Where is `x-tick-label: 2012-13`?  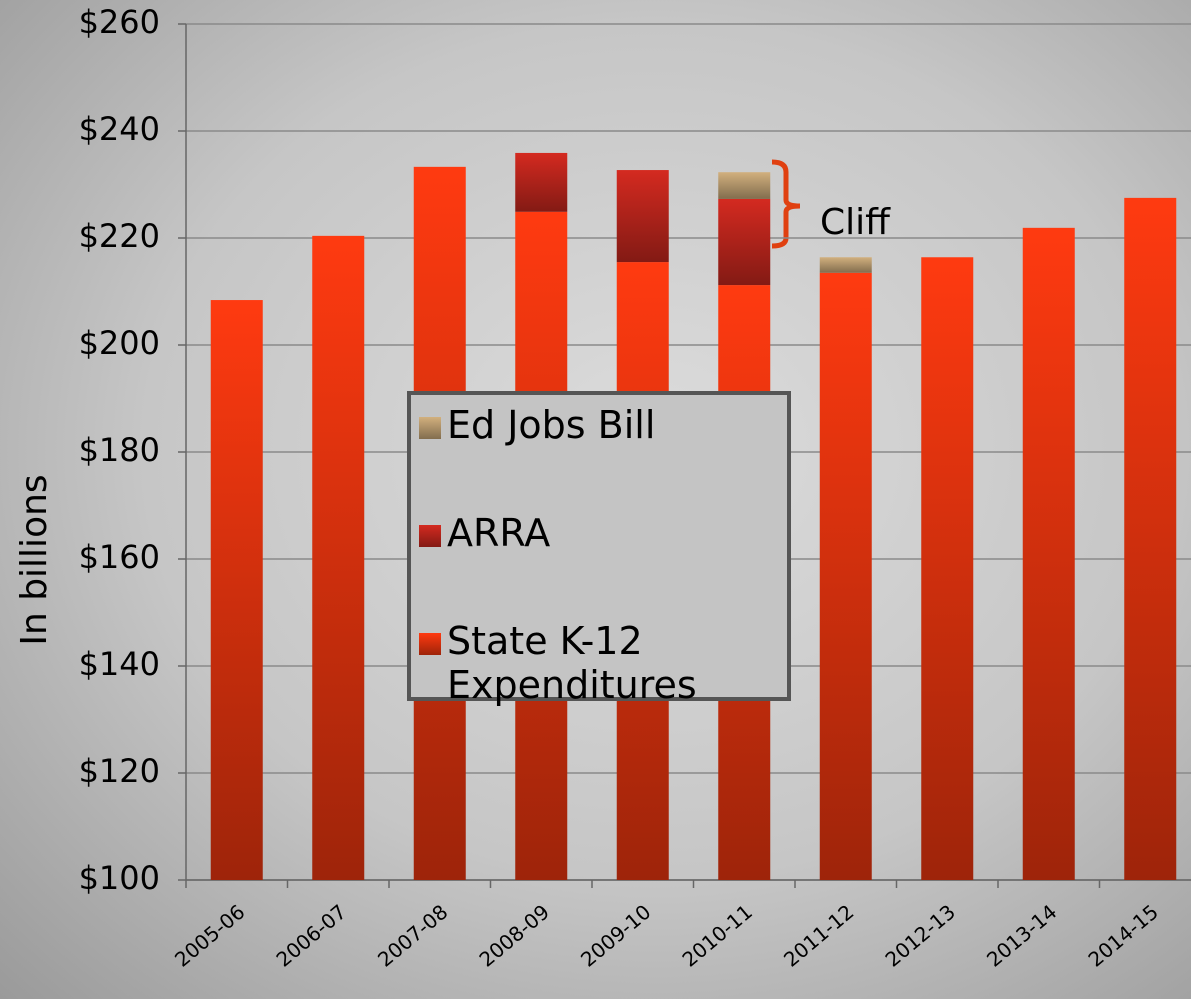
x-tick-label: 2012-13 is located at coordinates (920, 936).